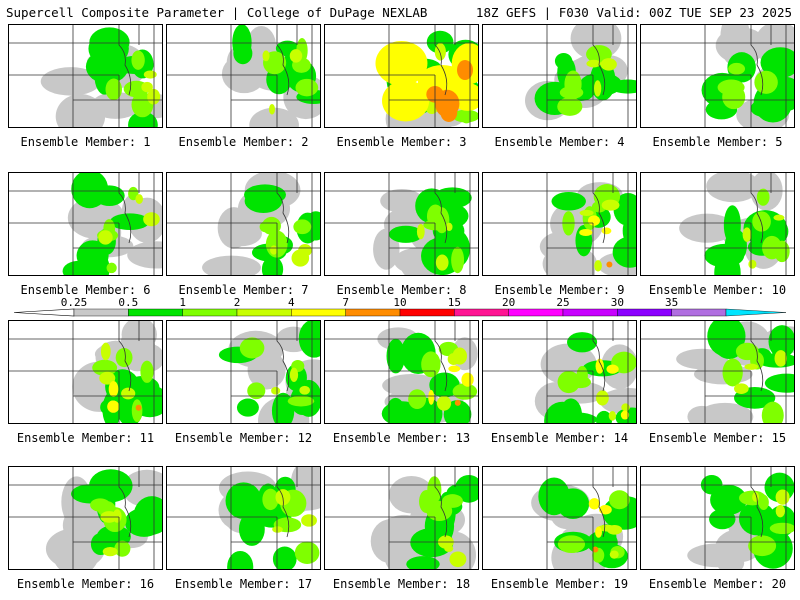  I want to click on ensemble-member-label: Ensemble Member: 7, so click(243, 290).